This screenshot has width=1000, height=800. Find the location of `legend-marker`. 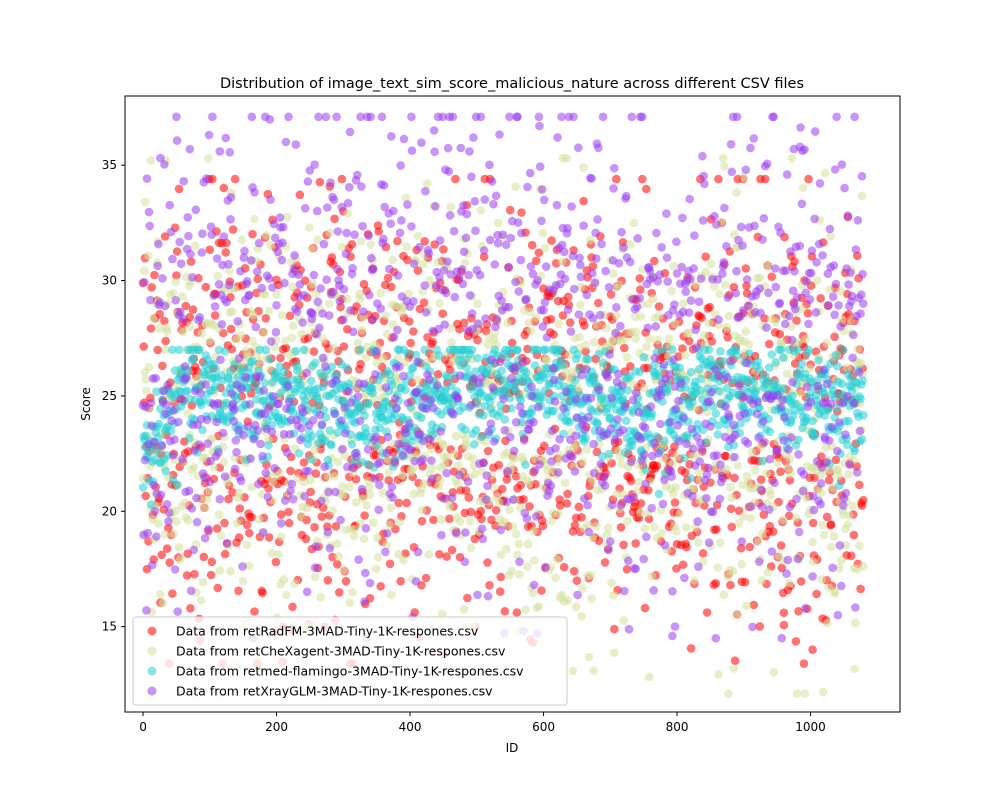

legend-marker is located at coordinates (152, 631).